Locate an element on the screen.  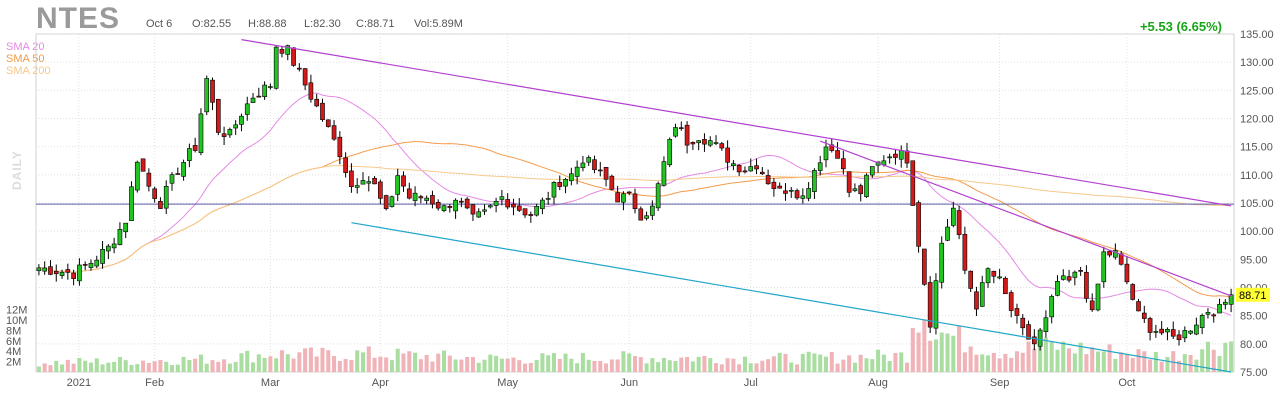
quote-date: Oct 6 is located at coordinates (159, 24).